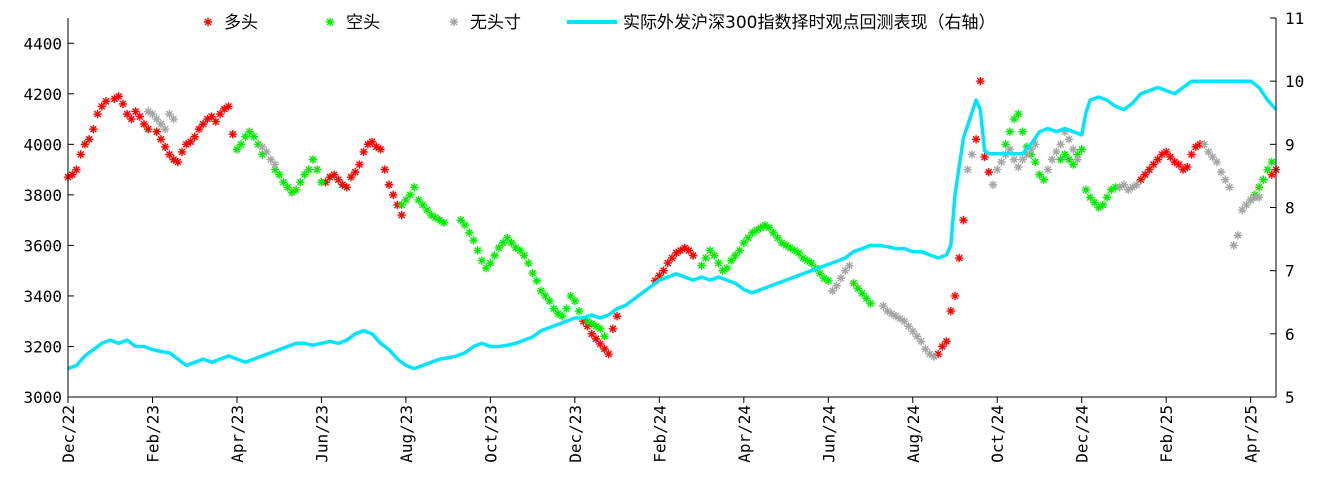 The image size is (1332, 504). Describe the element at coordinates (495, 23) in the screenshot. I see `legend-label: 无头寸` at that location.